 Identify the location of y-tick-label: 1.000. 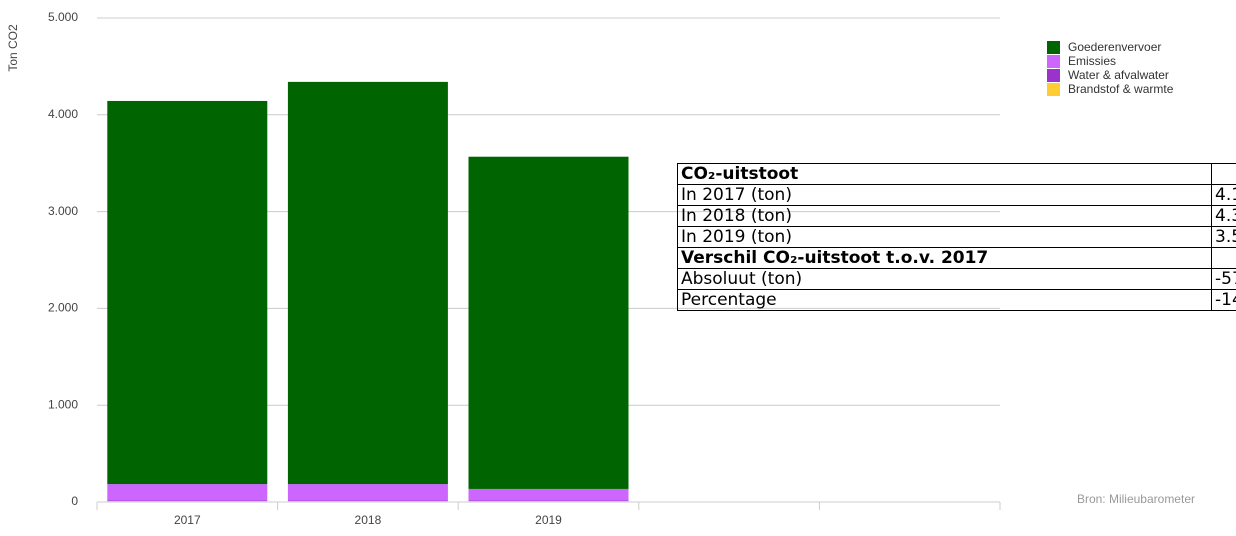
(63, 404).